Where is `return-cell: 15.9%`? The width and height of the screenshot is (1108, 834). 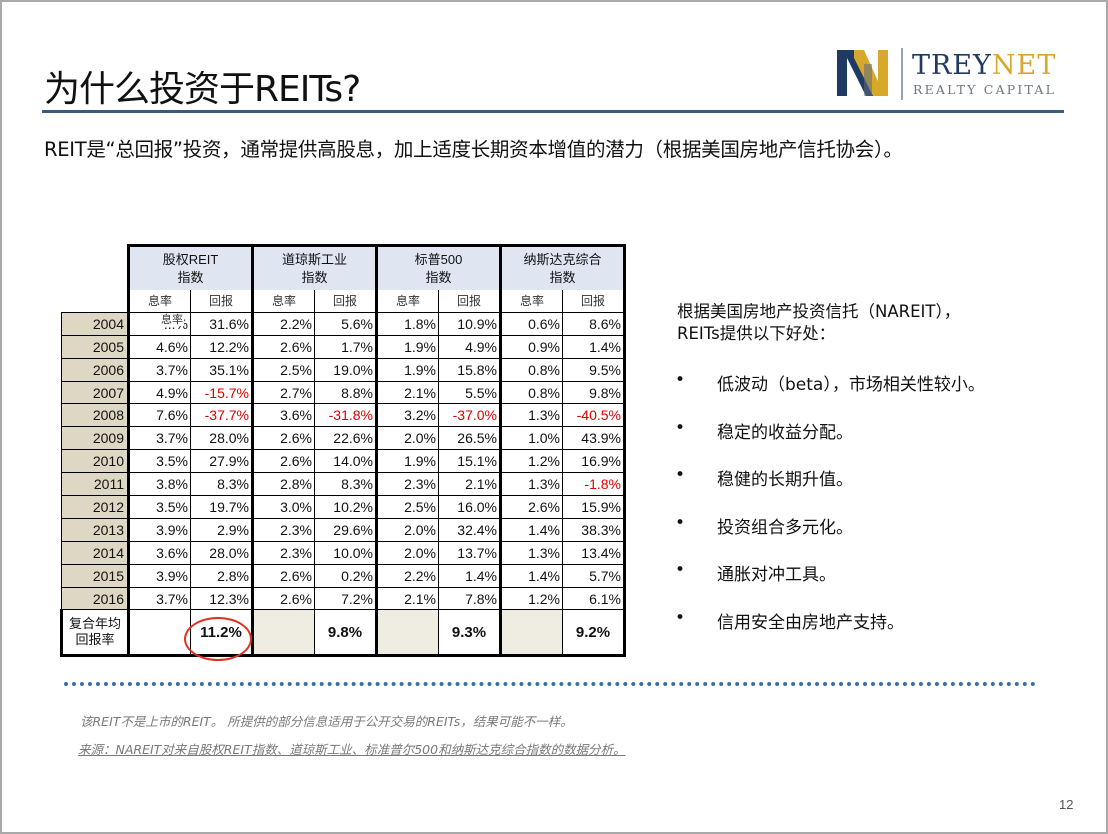
return-cell: 15.9% is located at coordinates (594, 507).